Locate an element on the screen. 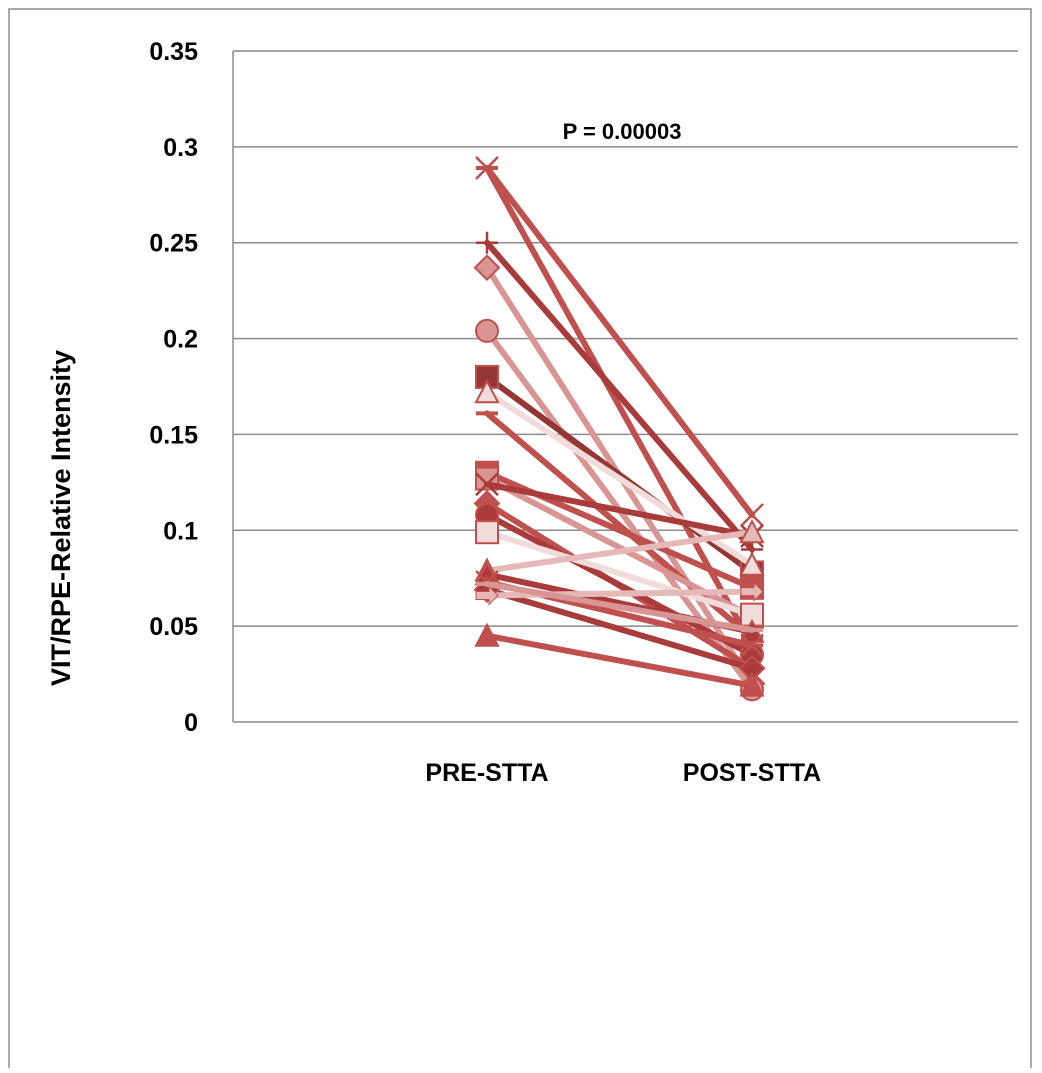 Image resolution: width=1042 pixels, height=1073 pixels. y-tick-label: 0.25 is located at coordinates (173, 244).